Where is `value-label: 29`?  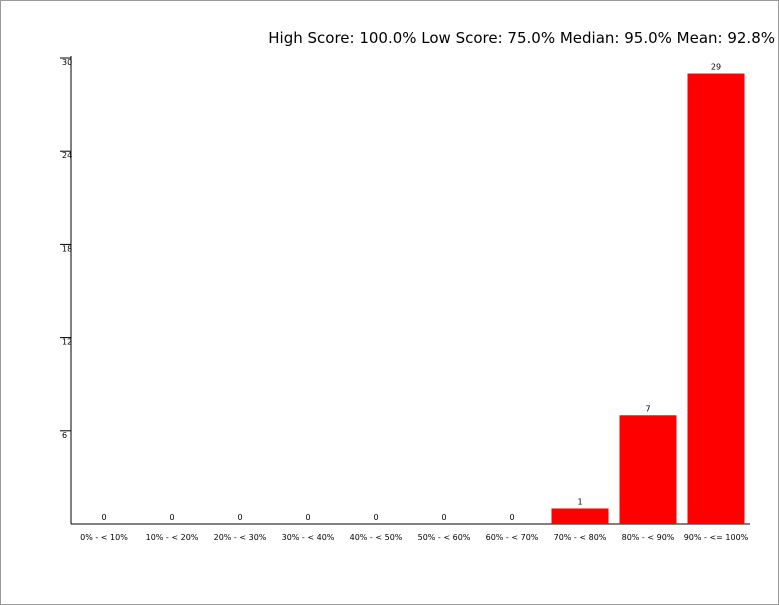
value-label: 29 is located at coordinates (716, 67).